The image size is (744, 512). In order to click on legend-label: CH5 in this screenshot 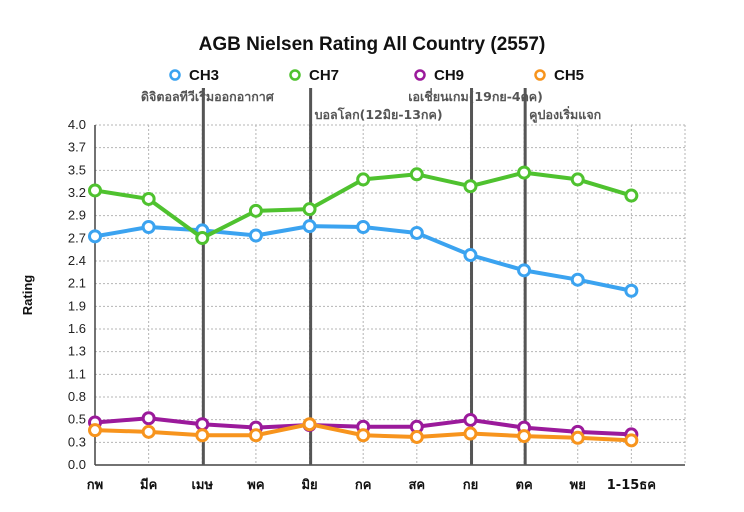, I will do `click(569, 75)`.